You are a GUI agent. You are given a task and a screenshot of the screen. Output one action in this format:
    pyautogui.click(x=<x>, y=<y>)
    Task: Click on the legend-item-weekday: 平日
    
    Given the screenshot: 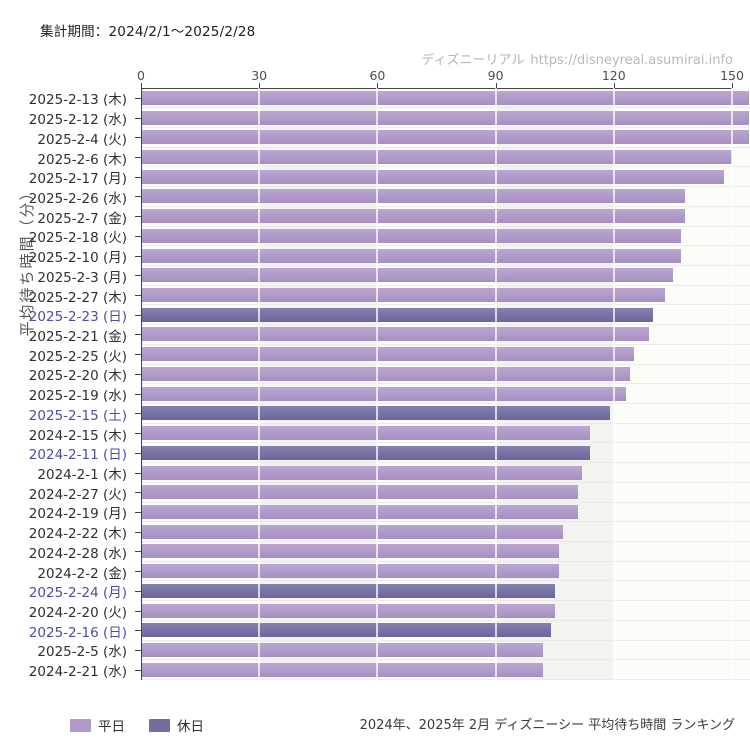 What is the action you would take?
    pyautogui.click(x=97, y=725)
    